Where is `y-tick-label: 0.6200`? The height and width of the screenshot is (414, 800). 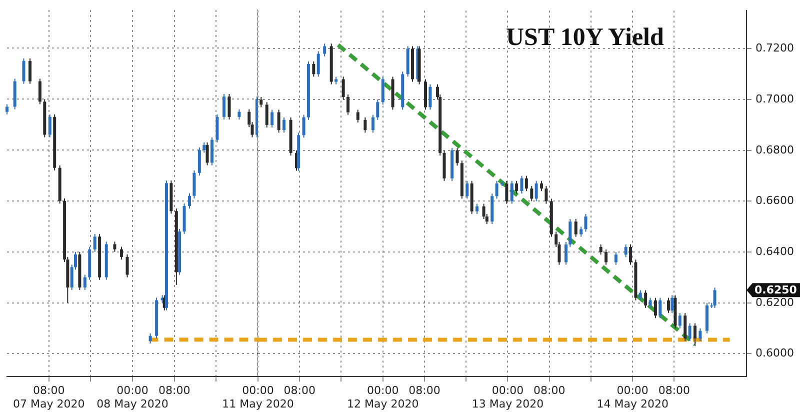 y-tick-label: 0.6200 is located at coordinates (775, 302).